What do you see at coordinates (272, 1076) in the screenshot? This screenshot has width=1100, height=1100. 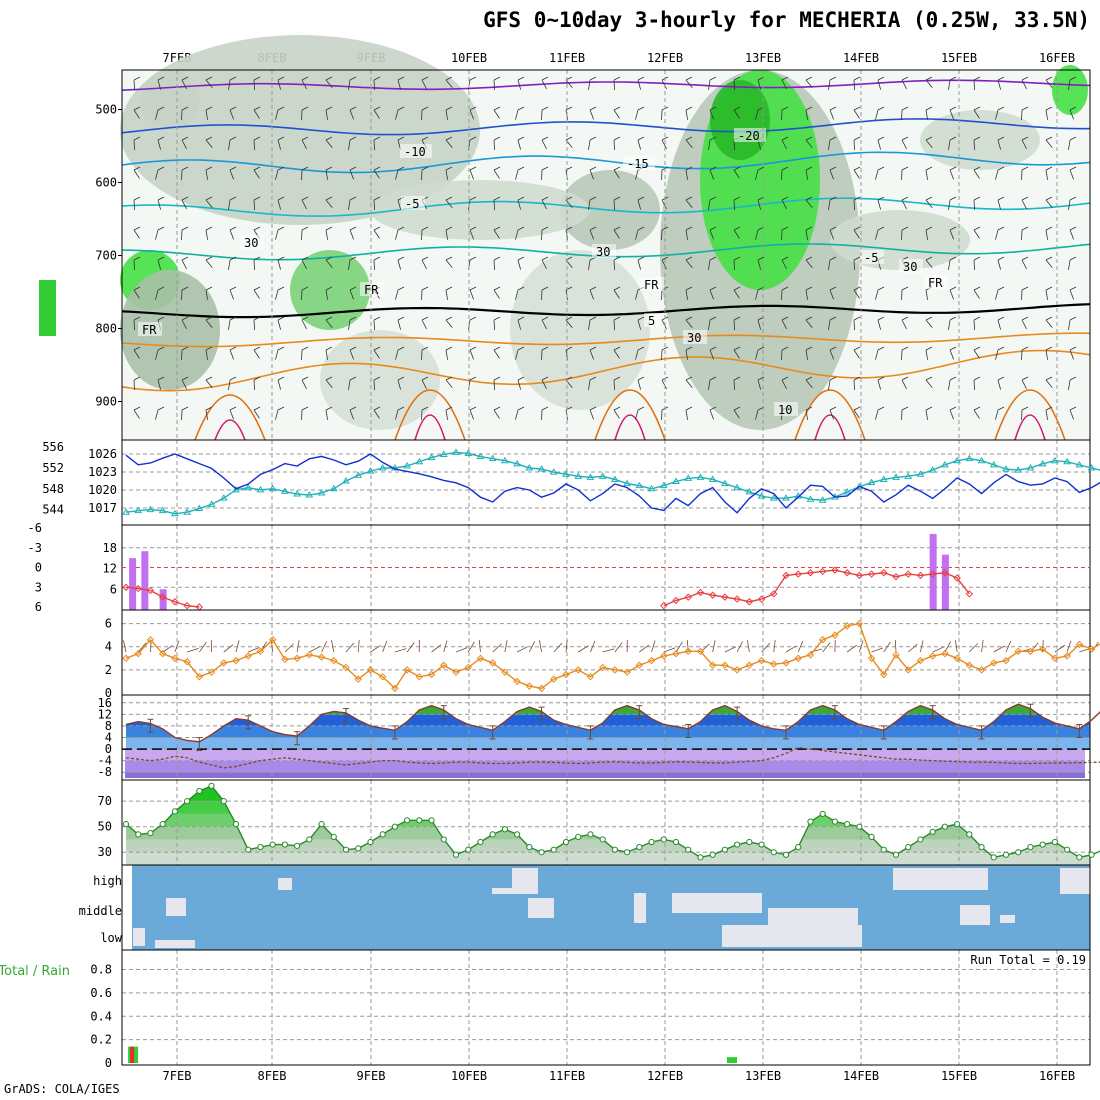 I see `x-tick-label: 8FEB` at bounding box center [272, 1076].